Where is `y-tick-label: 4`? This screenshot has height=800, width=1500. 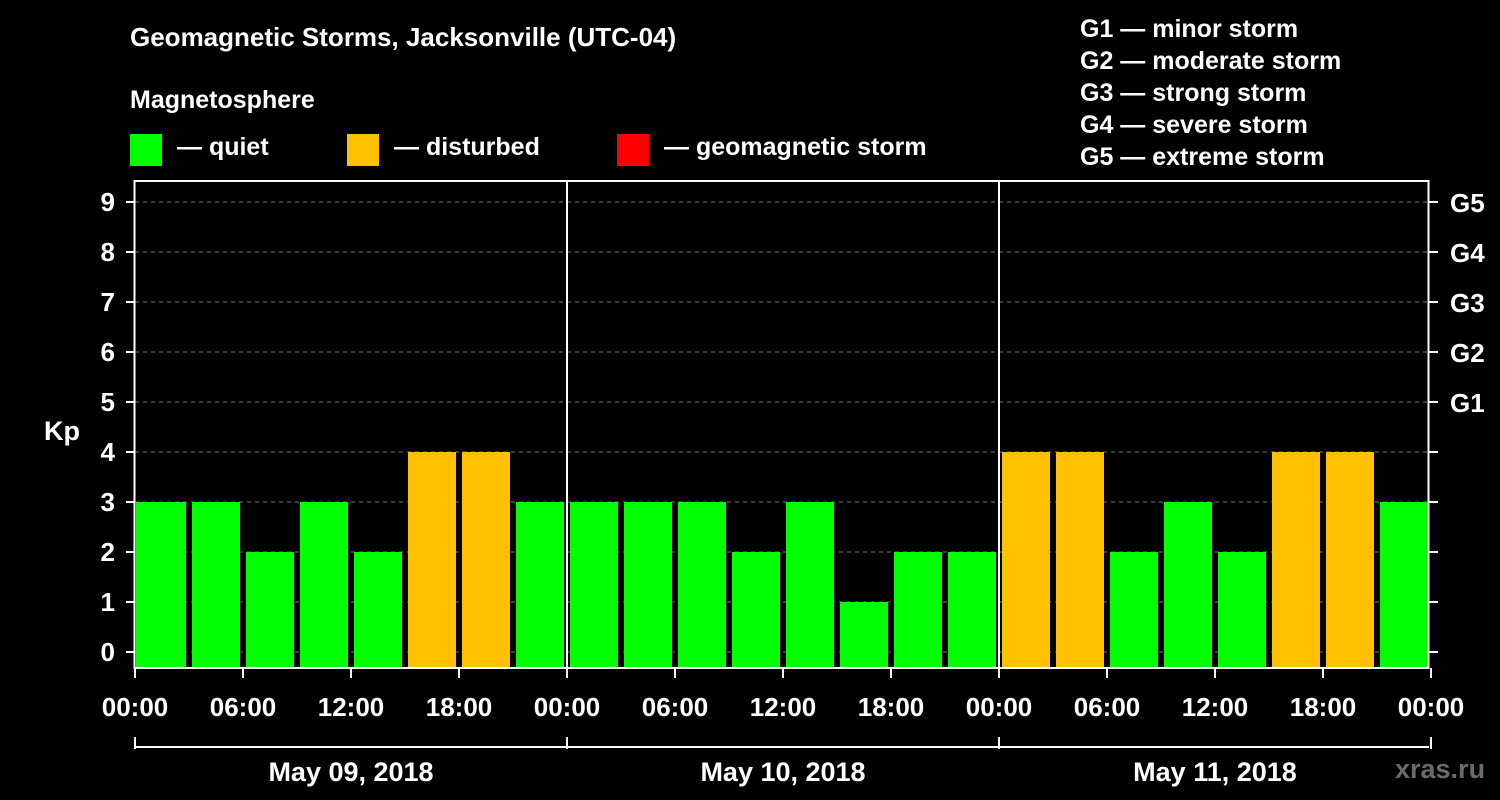
y-tick-label: 4 is located at coordinates (108, 452).